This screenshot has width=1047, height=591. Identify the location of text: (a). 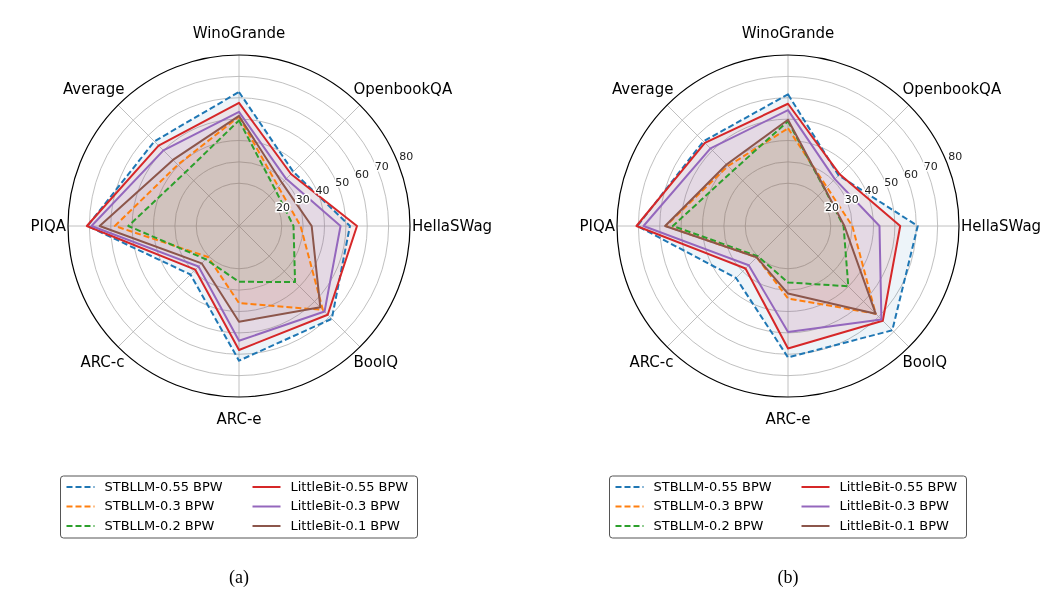
(239, 577).